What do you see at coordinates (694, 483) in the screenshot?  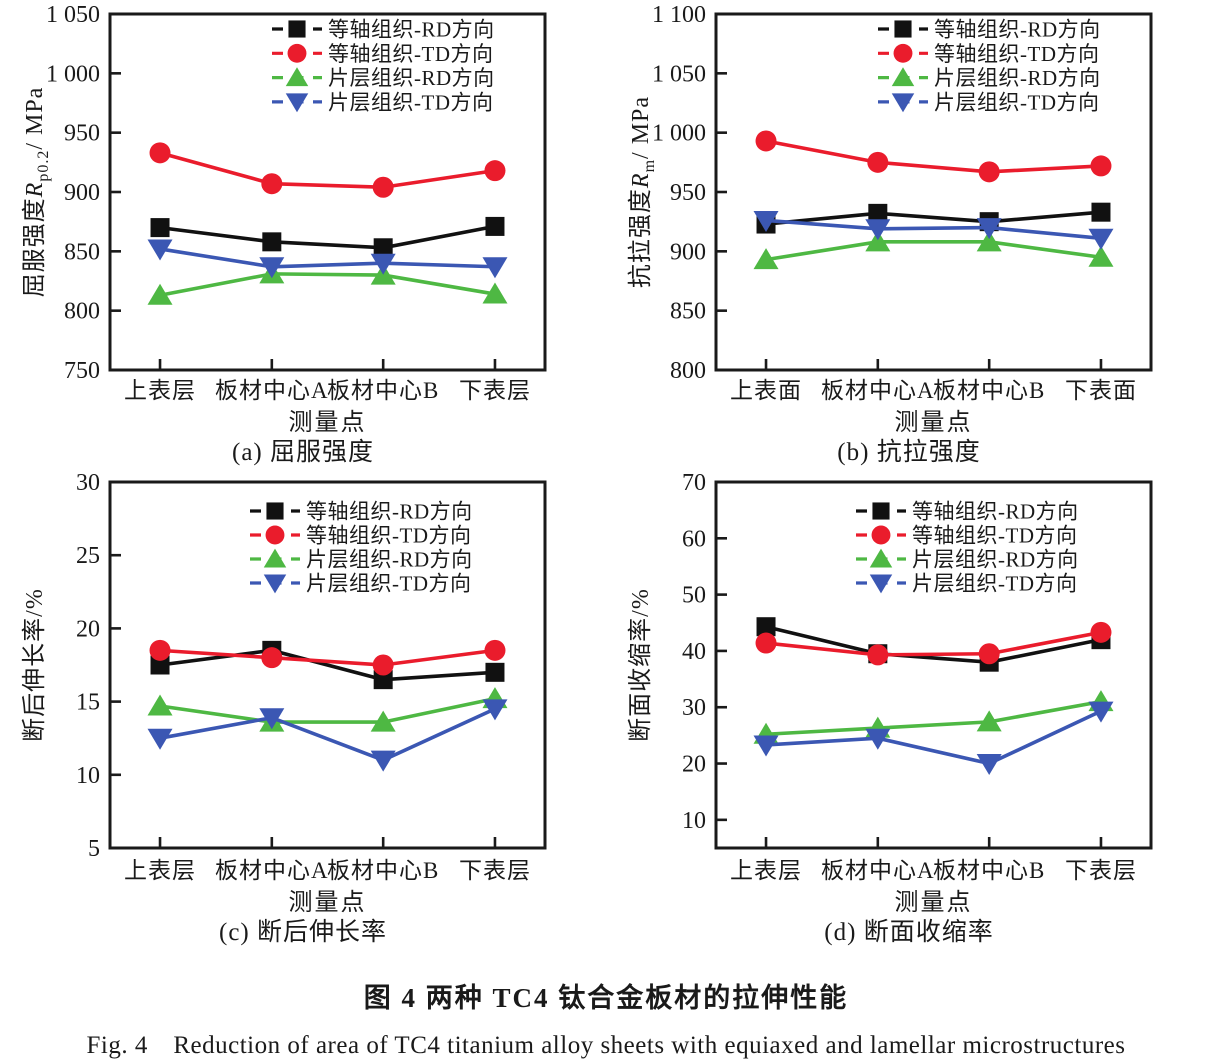 I see `svg-text: 70` at bounding box center [694, 483].